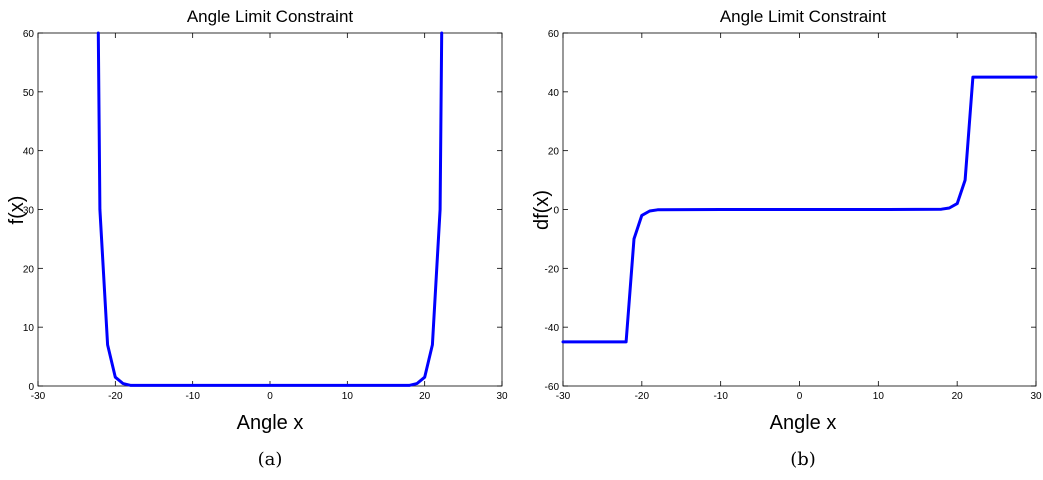 This screenshot has height=480, width=1043. Describe the element at coordinates (803, 16) in the screenshot. I see `chart-b-title: Angle Limit Constraint` at that location.